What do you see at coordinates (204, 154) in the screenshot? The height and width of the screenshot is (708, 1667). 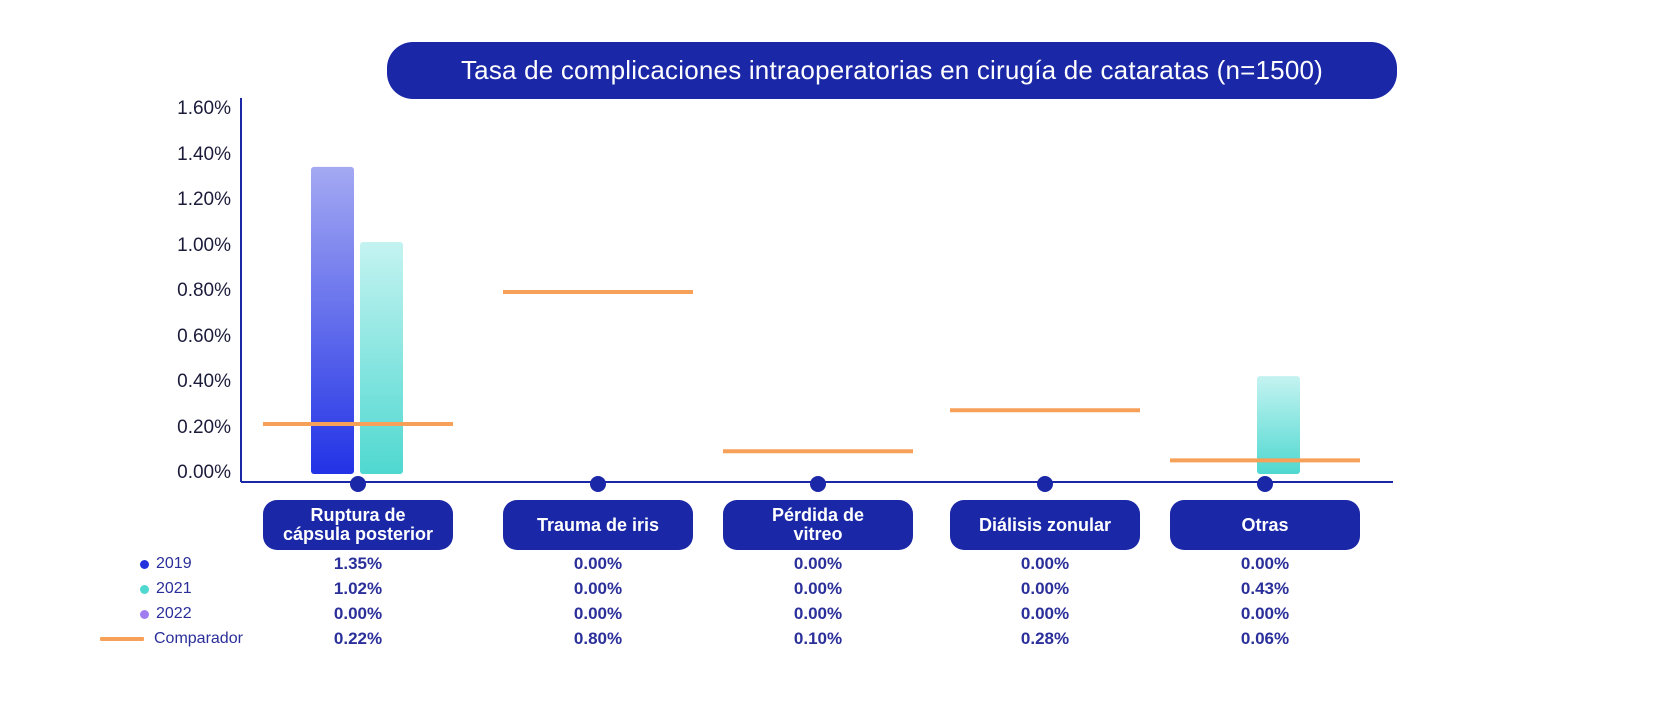 I see `y-tick-label: 1.40%` at bounding box center [204, 154].